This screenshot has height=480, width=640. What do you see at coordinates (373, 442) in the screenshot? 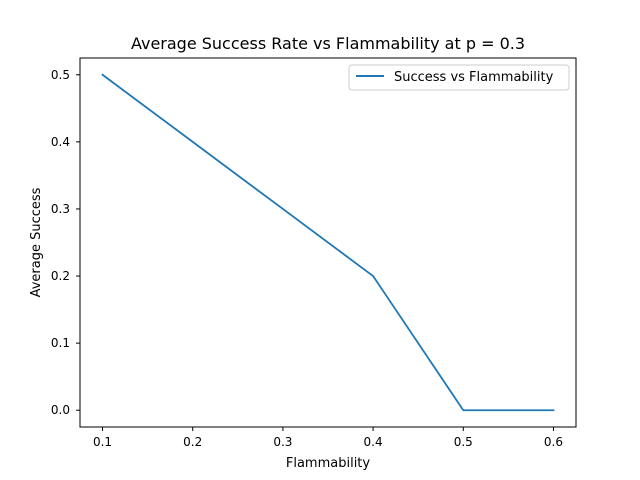
I see `x-tick-label: 0.4` at bounding box center [373, 442].